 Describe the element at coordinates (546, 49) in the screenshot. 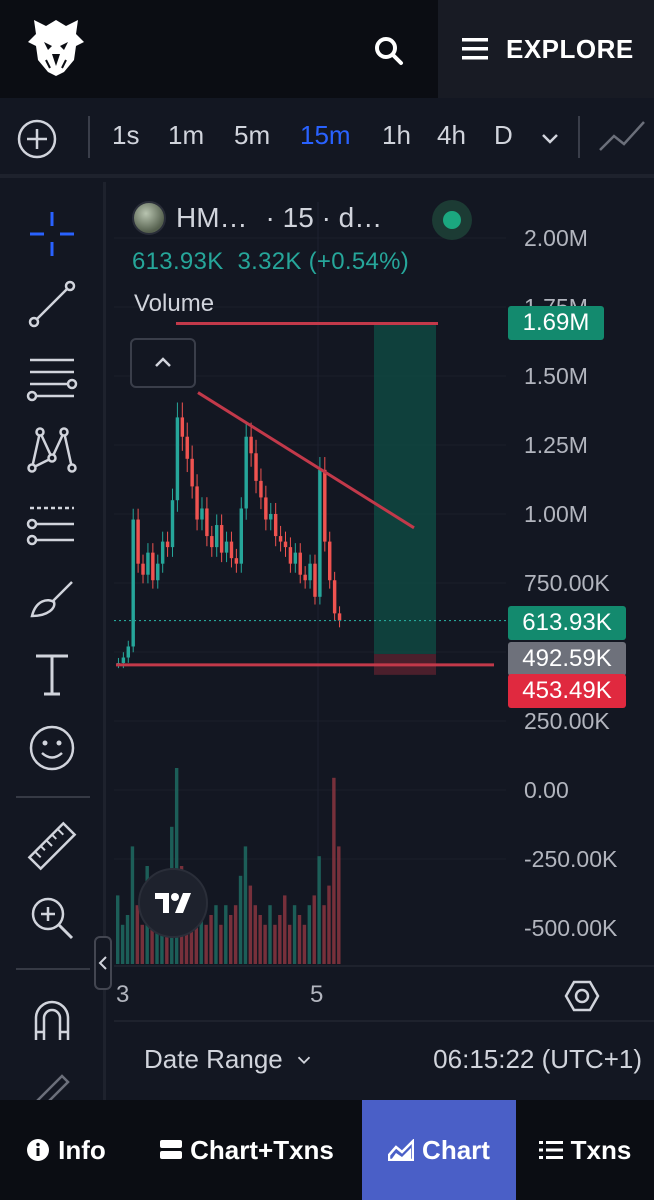

I see `explore-menu-button: EXPLORE` at that location.